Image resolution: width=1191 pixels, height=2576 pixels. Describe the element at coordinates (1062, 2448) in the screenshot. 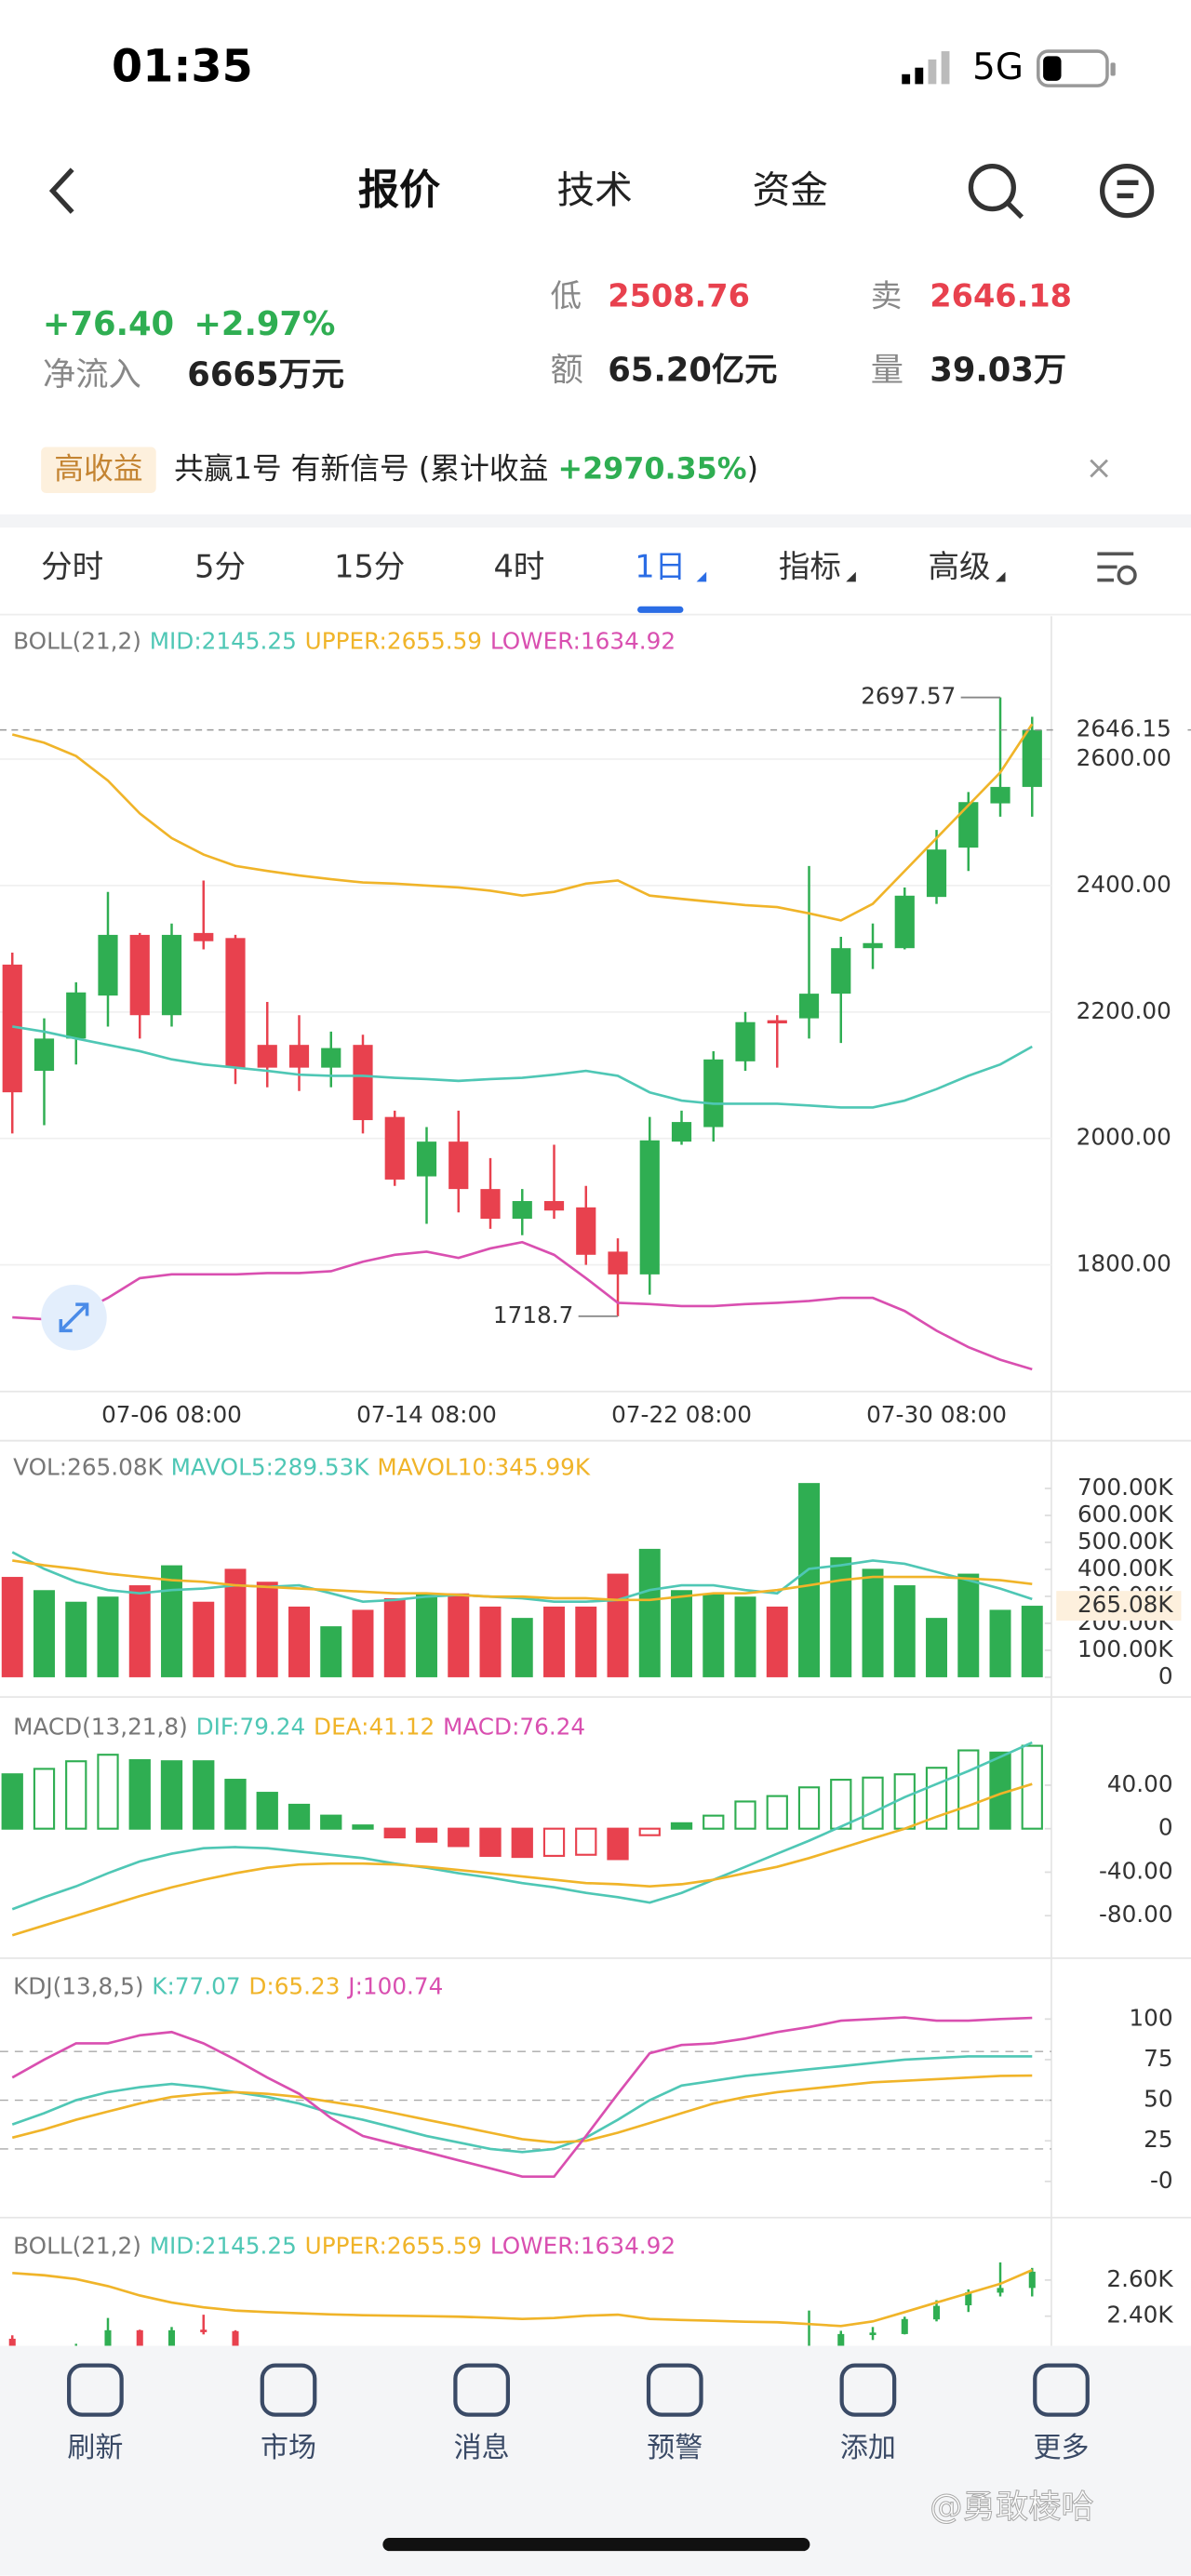

I see `tab-label: 更多` at that location.